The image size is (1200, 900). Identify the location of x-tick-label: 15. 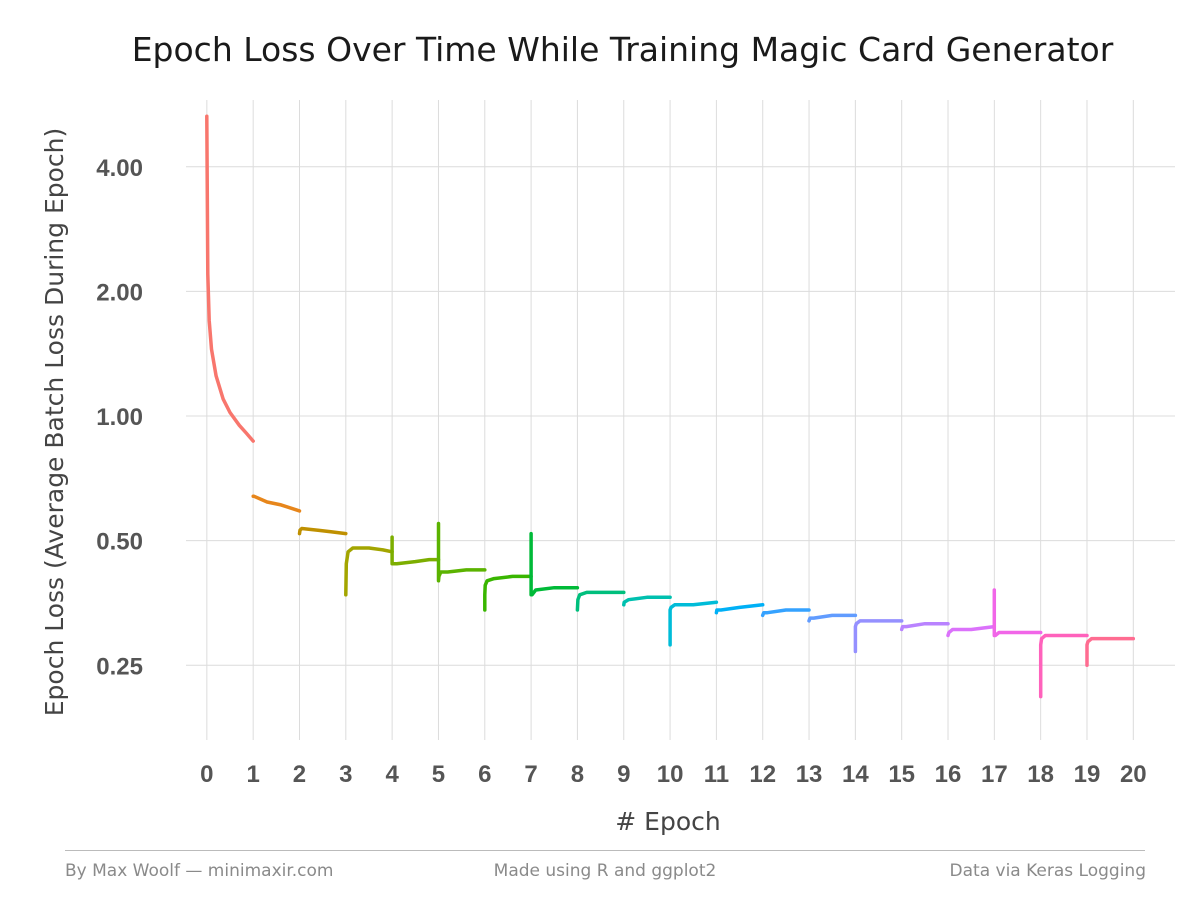
(901, 774).